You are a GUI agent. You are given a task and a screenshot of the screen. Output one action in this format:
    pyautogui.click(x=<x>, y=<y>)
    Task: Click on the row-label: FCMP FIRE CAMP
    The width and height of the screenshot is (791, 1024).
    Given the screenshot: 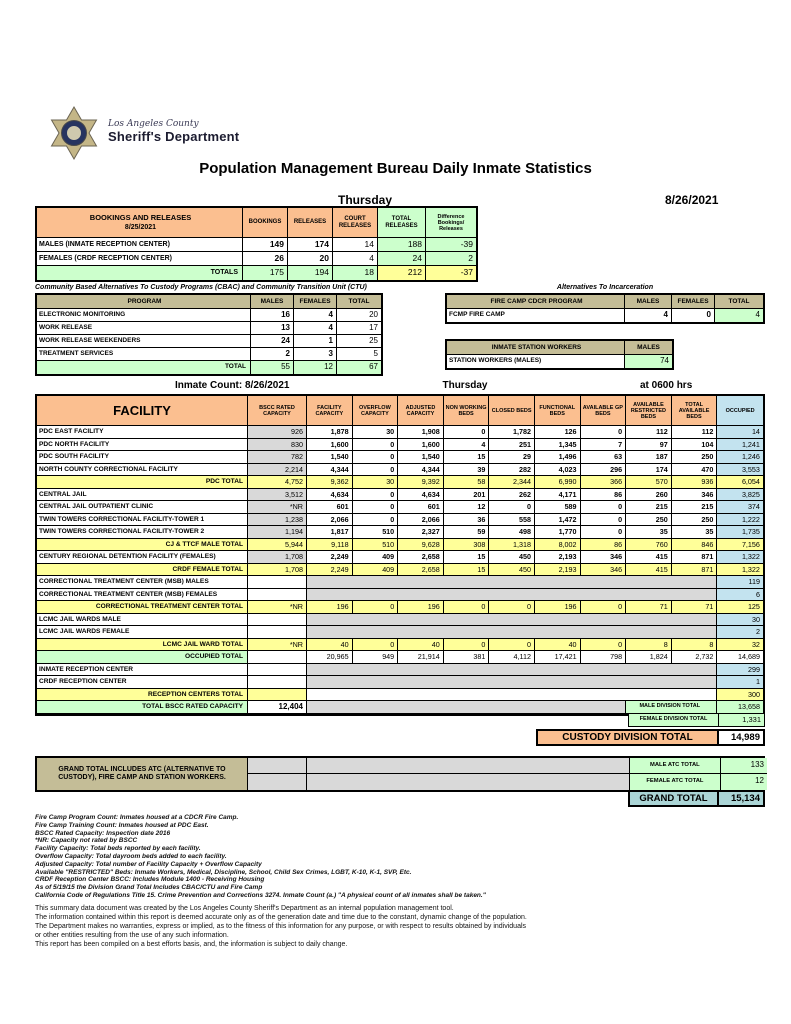 What is the action you would take?
    pyautogui.click(x=536, y=315)
    